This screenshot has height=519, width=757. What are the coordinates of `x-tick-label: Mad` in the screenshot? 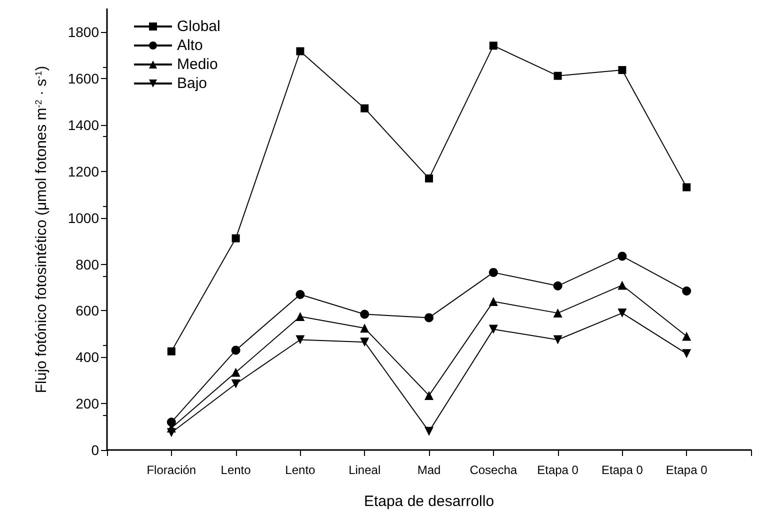 It's located at (429, 470).